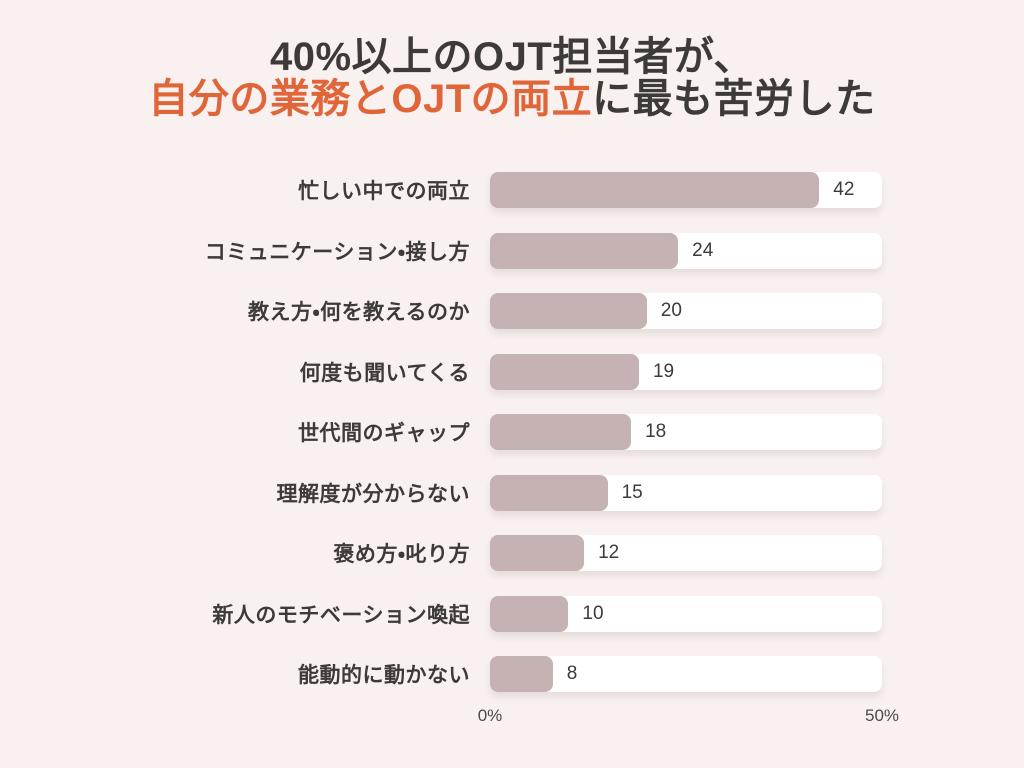 This screenshot has height=768, width=1024. What do you see at coordinates (686, 674) in the screenshot?
I see `bar-track: 8` at bounding box center [686, 674].